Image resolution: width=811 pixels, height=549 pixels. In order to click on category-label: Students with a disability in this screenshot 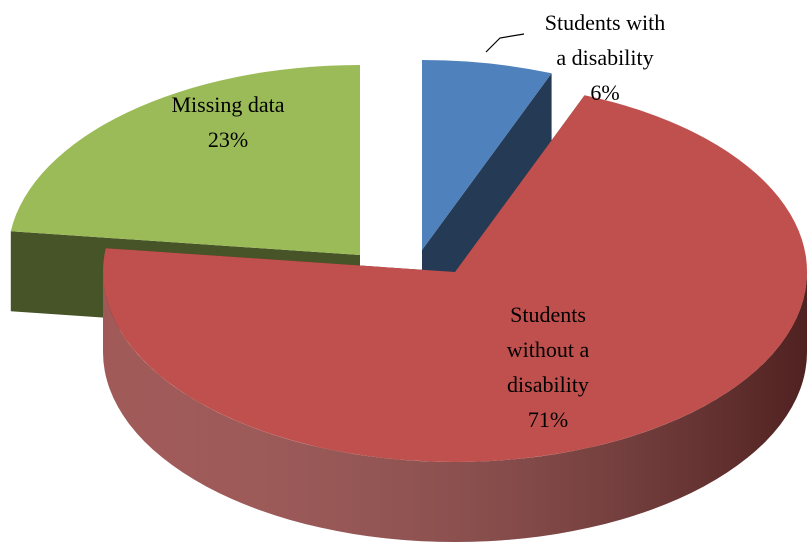, I will do `click(605, 40)`.